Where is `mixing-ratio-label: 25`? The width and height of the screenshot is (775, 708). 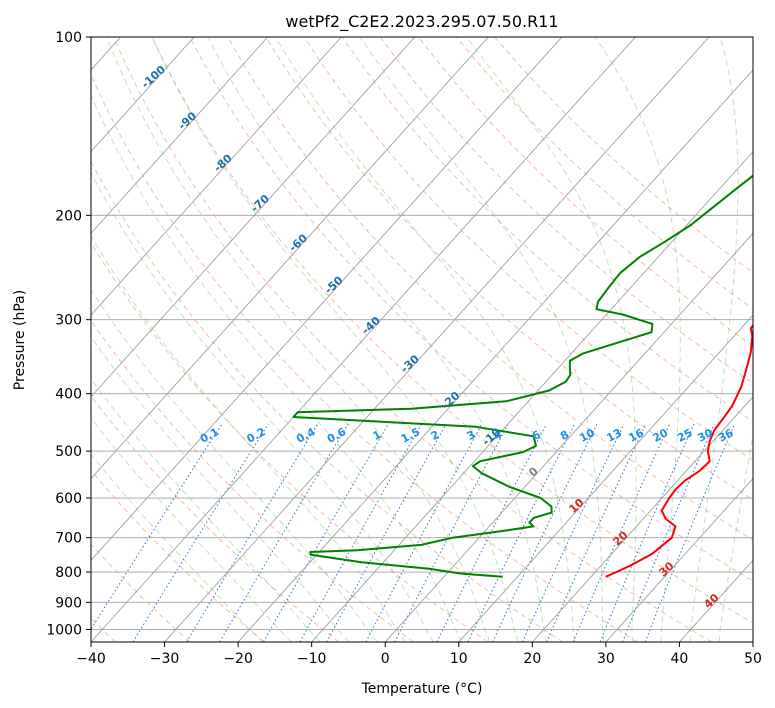 mixing-ratio-label: 25 is located at coordinates (685, 435).